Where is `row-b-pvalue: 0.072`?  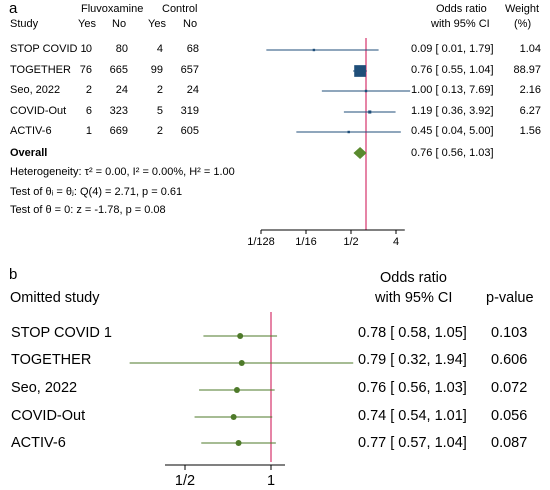
row-b-pvalue: 0.072 is located at coordinates (509, 388).